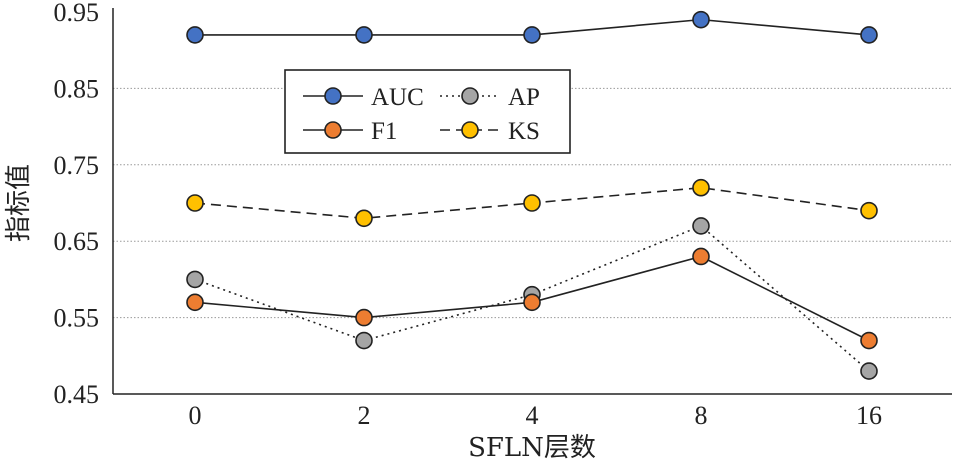 The width and height of the screenshot is (955, 463). I want to click on legend-label-auc: AUC, so click(397, 97).